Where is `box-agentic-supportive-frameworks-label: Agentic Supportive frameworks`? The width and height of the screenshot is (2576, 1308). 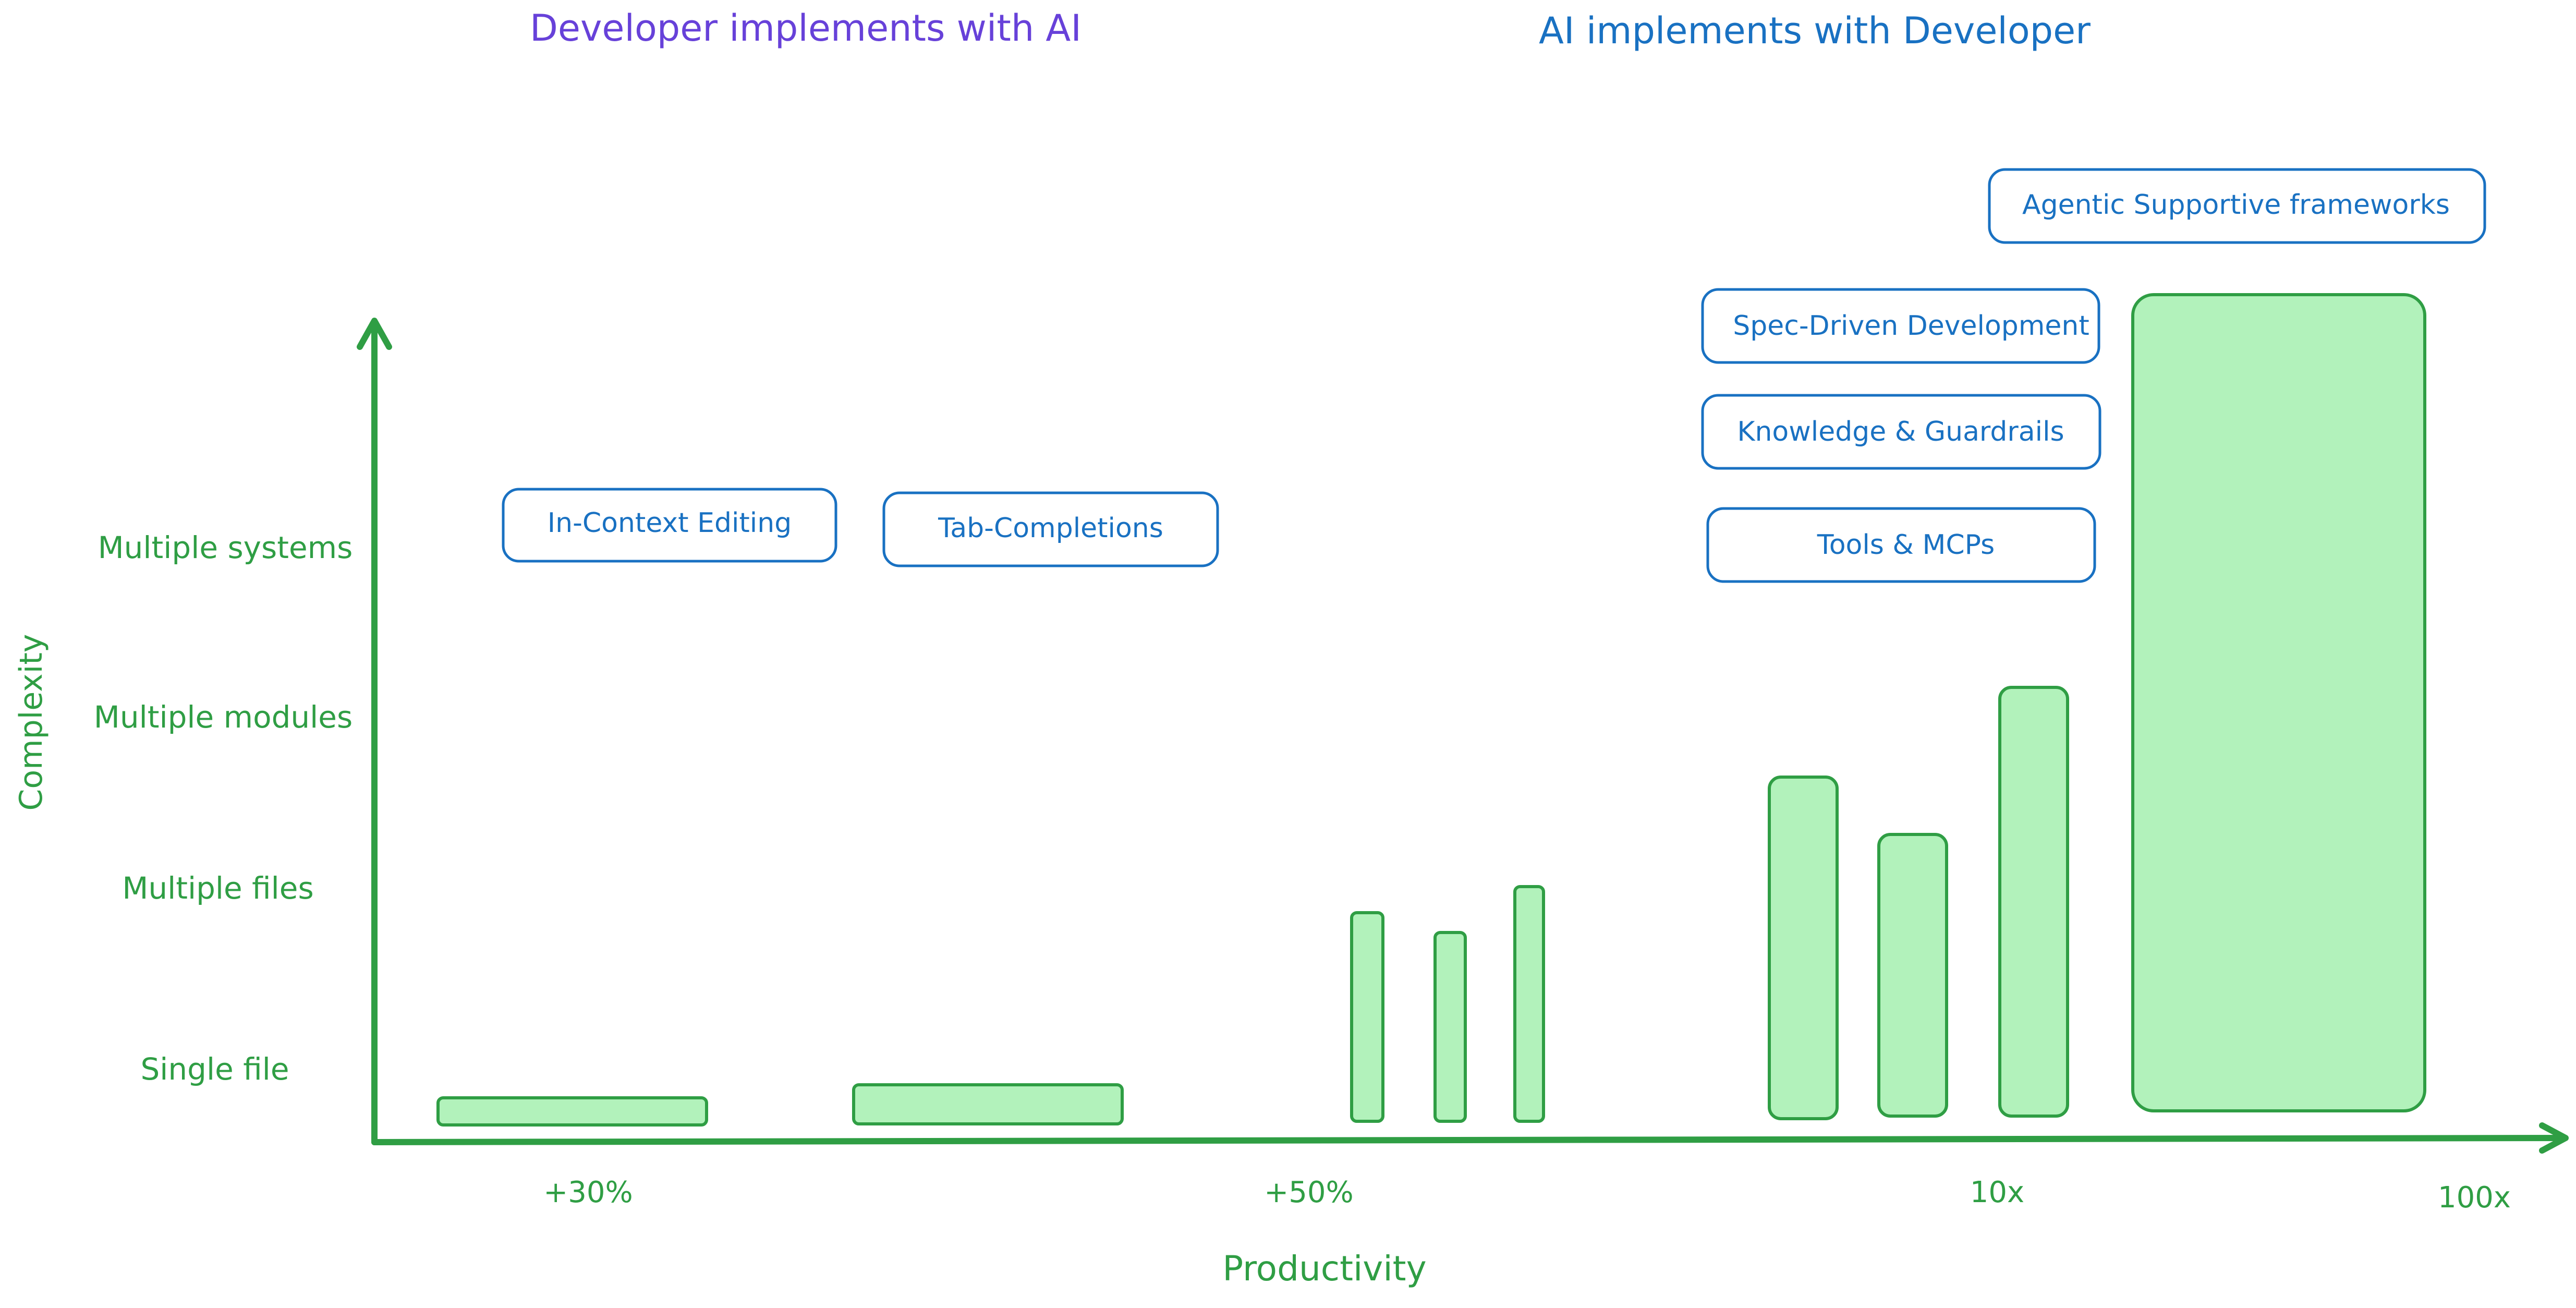
box-agentic-supportive-frameworks-label: Agentic Supportive frameworks is located at coordinates (2236, 205).